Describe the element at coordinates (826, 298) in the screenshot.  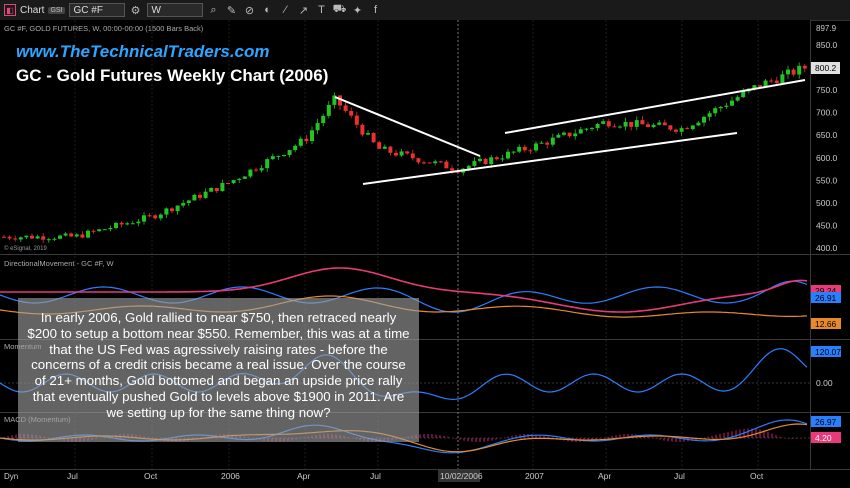
I see `dmi-value-blue-label: 26.91` at that location.